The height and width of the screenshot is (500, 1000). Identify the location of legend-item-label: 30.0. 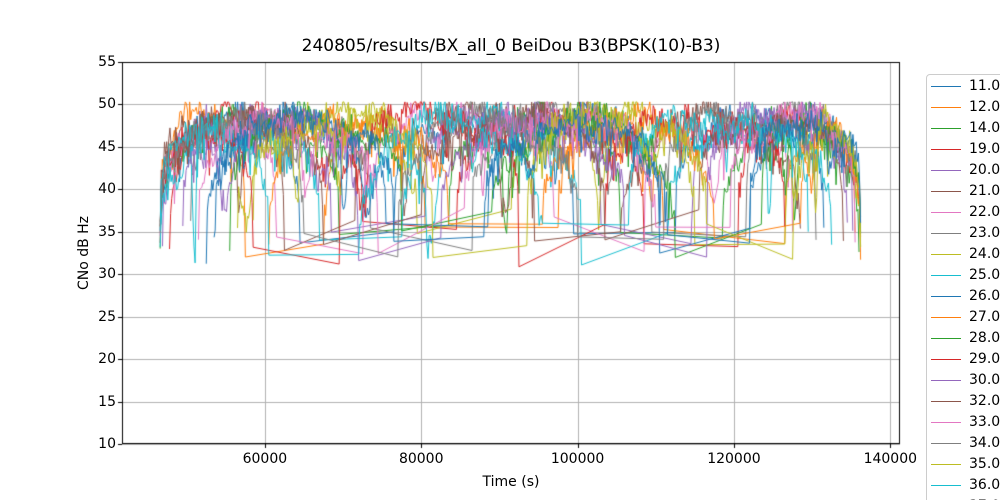
(984, 380).